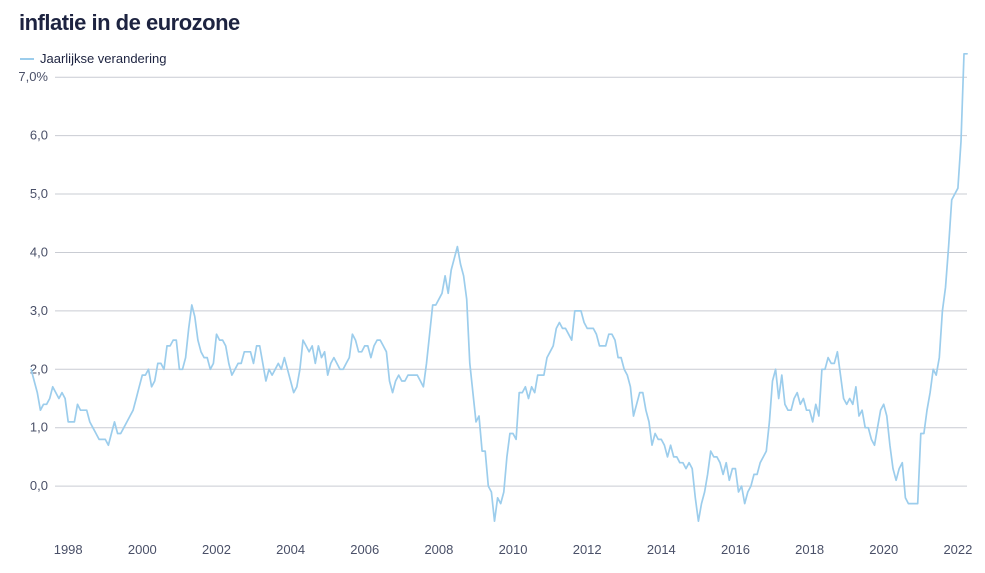  What do you see at coordinates (438, 549) in the screenshot?
I see `x-tick-label: 2008` at bounding box center [438, 549].